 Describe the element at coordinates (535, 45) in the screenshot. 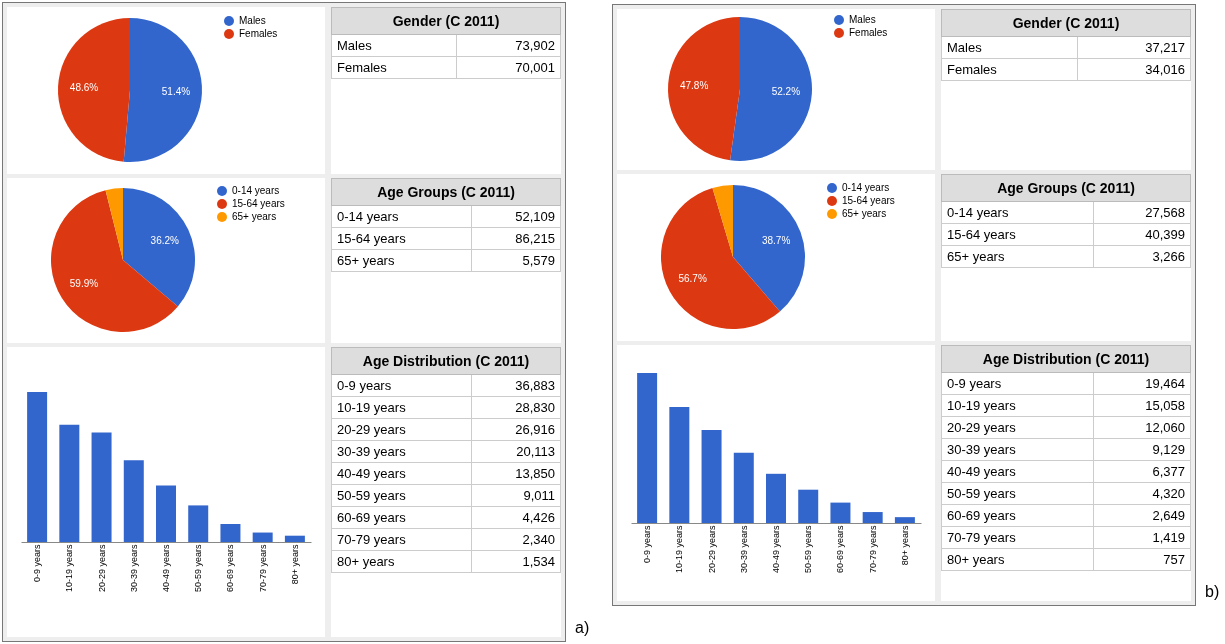

I see `text: 73,902` at that location.